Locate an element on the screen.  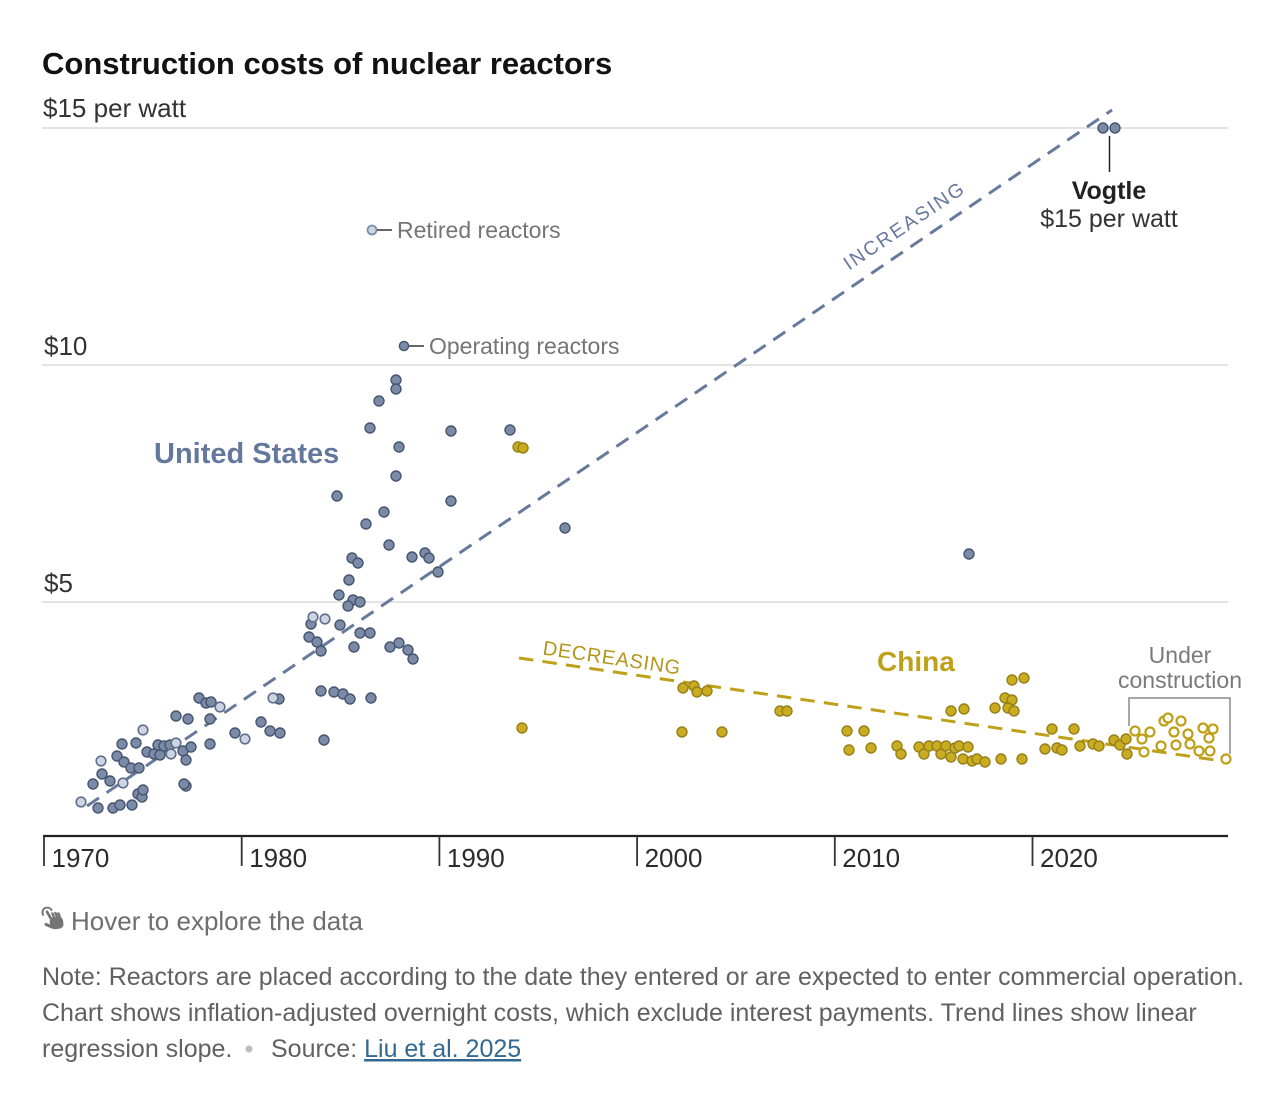
svg-text: $10 is located at coordinates (65, 346).